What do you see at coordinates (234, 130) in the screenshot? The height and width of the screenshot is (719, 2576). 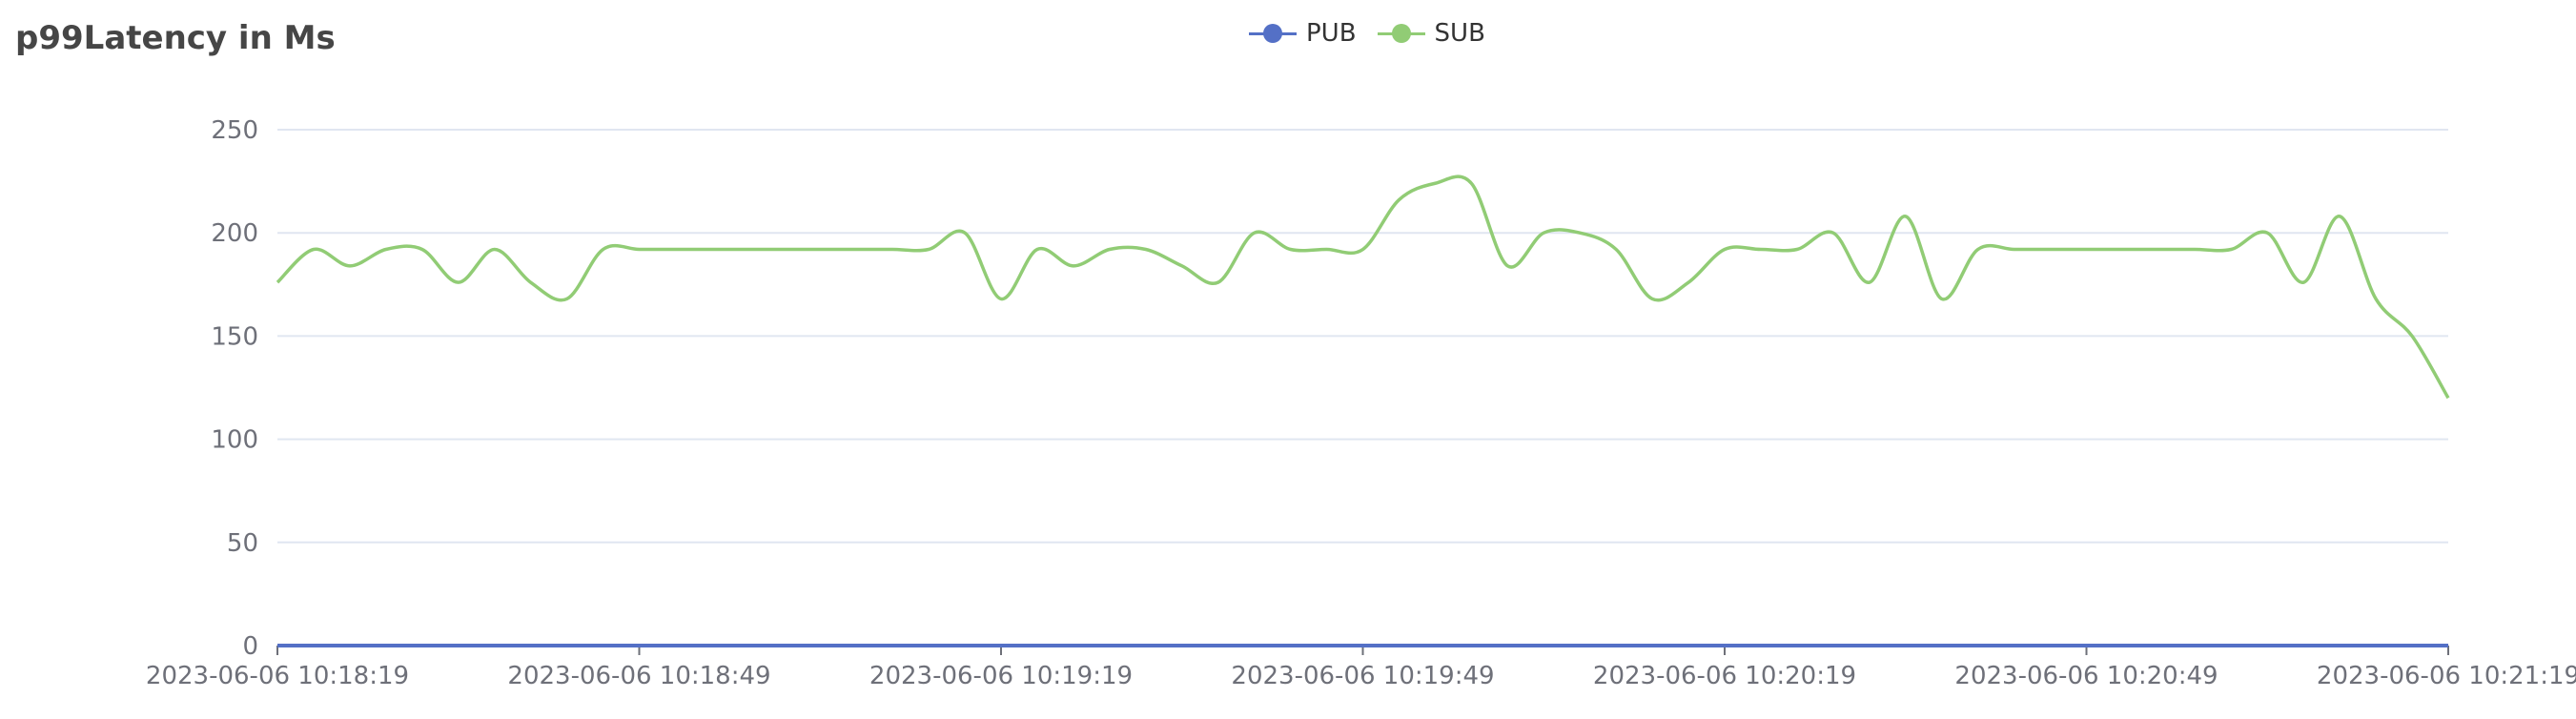 I see `y-tick-label: 250` at bounding box center [234, 130].